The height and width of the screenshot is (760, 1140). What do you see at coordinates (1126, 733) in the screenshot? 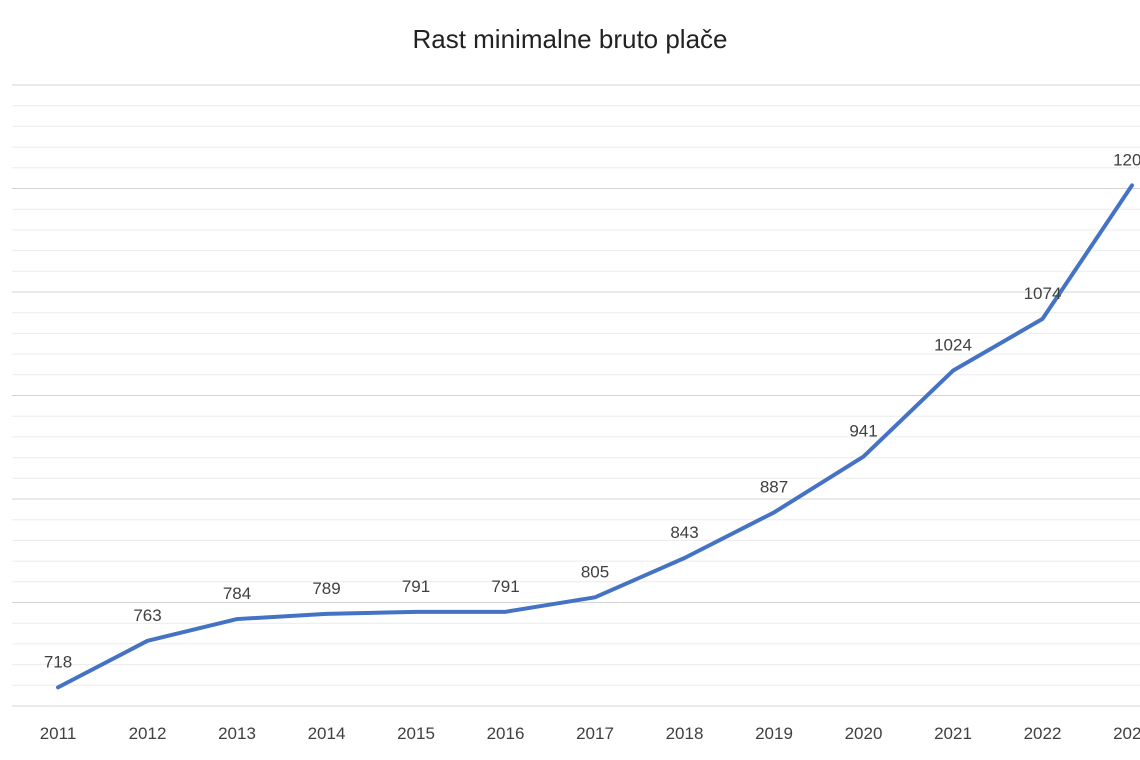
I see `x-tick-label: 2023` at bounding box center [1126, 733].